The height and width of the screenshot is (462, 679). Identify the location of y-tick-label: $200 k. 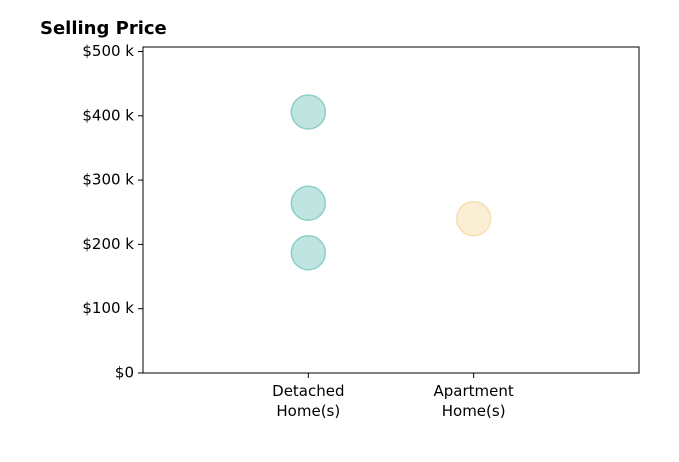
(108, 244).